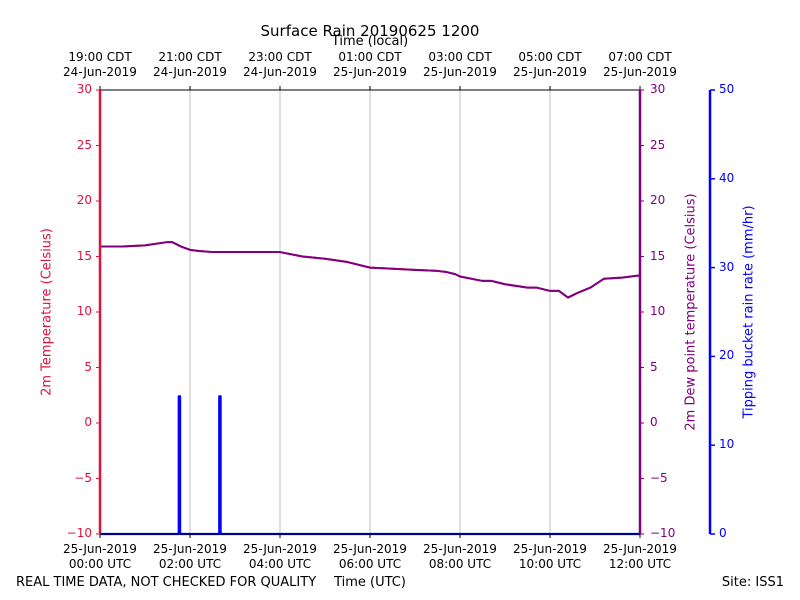  What do you see at coordinates (658, 200) in the screenshot?
I see `y-right1-tick-label: 20` at bounding box center [658, 200].